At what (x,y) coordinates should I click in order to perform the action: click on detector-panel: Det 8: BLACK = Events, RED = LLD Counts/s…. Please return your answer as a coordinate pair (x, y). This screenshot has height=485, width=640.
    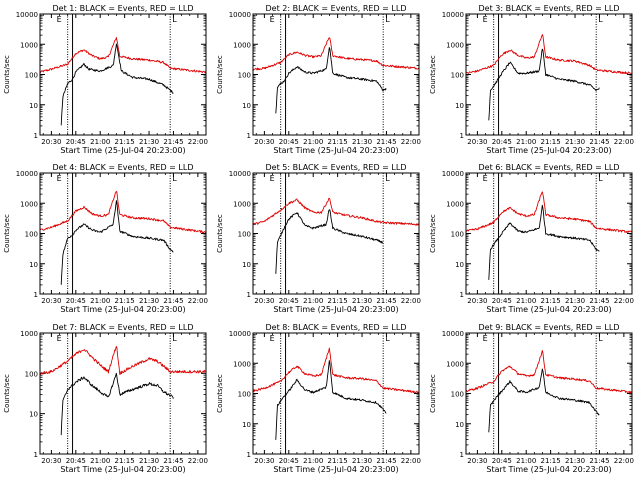
    Looking at the image, I should click on (318, 398).